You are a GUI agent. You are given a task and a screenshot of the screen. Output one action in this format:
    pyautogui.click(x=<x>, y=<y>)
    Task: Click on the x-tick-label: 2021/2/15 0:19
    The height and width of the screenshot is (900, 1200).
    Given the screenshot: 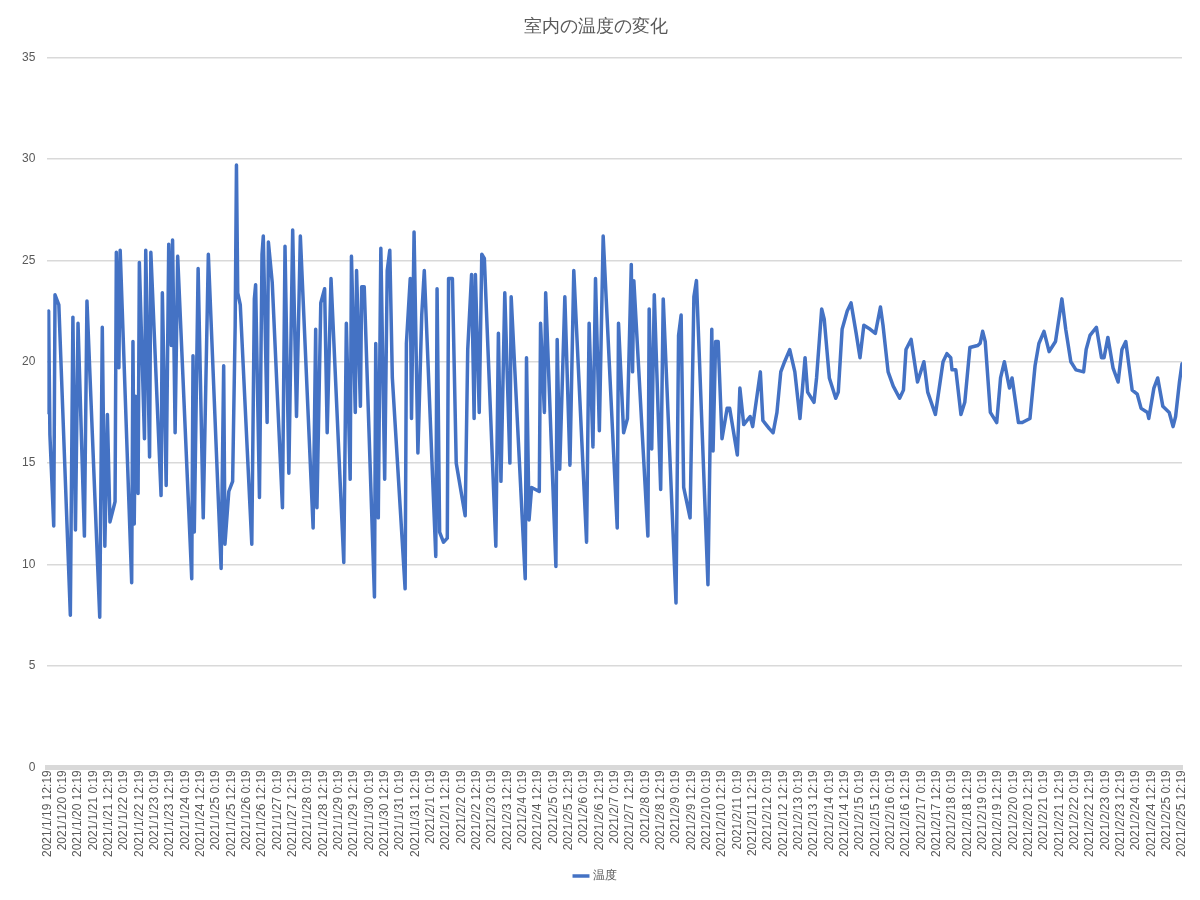 What is the action you would take?
    pyautogui.click(x=859, y=810)
    